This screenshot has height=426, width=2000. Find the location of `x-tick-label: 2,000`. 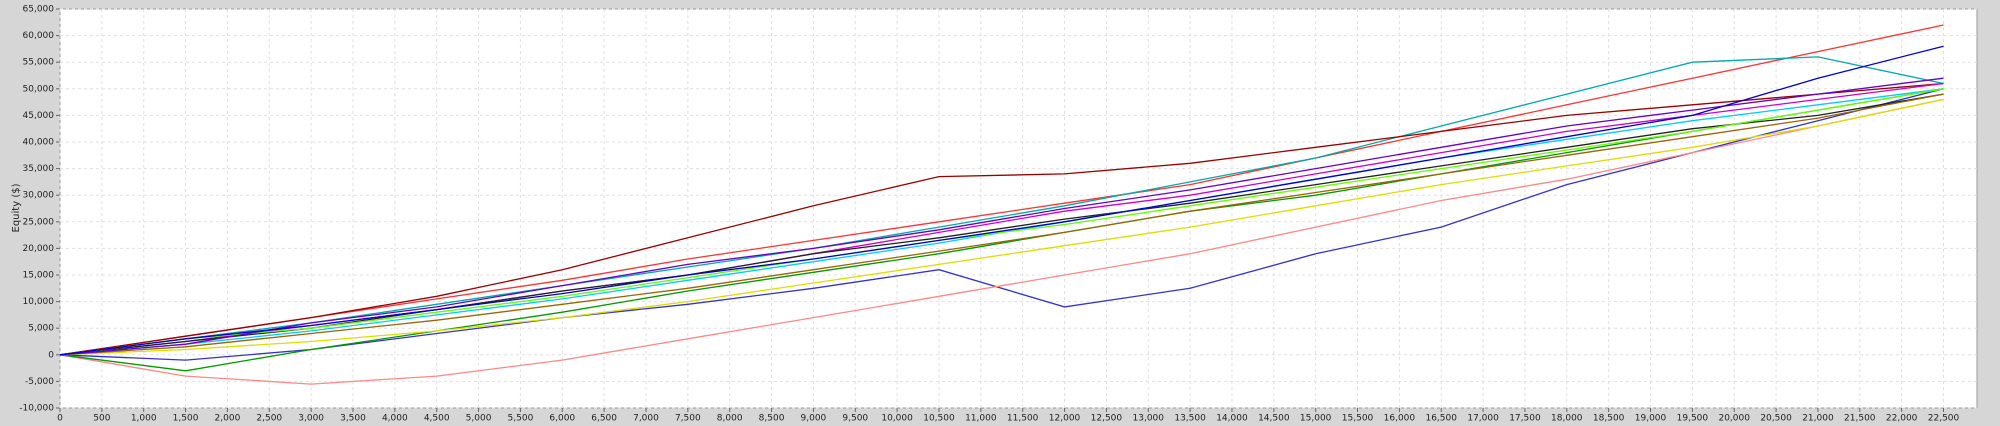

x-tick-label: 2,000 is located at coordinates (228, 419).